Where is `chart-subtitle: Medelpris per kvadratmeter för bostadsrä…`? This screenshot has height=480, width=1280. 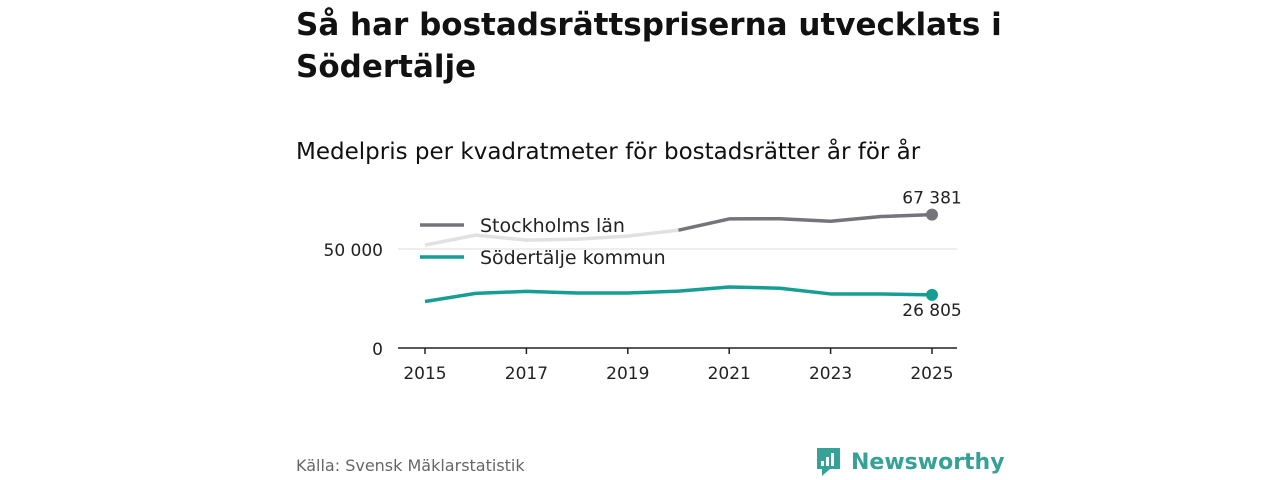
chart-subtitle: Medelpris per kvadratmeter för bostadsrä… is located at coordinates (608, 152).